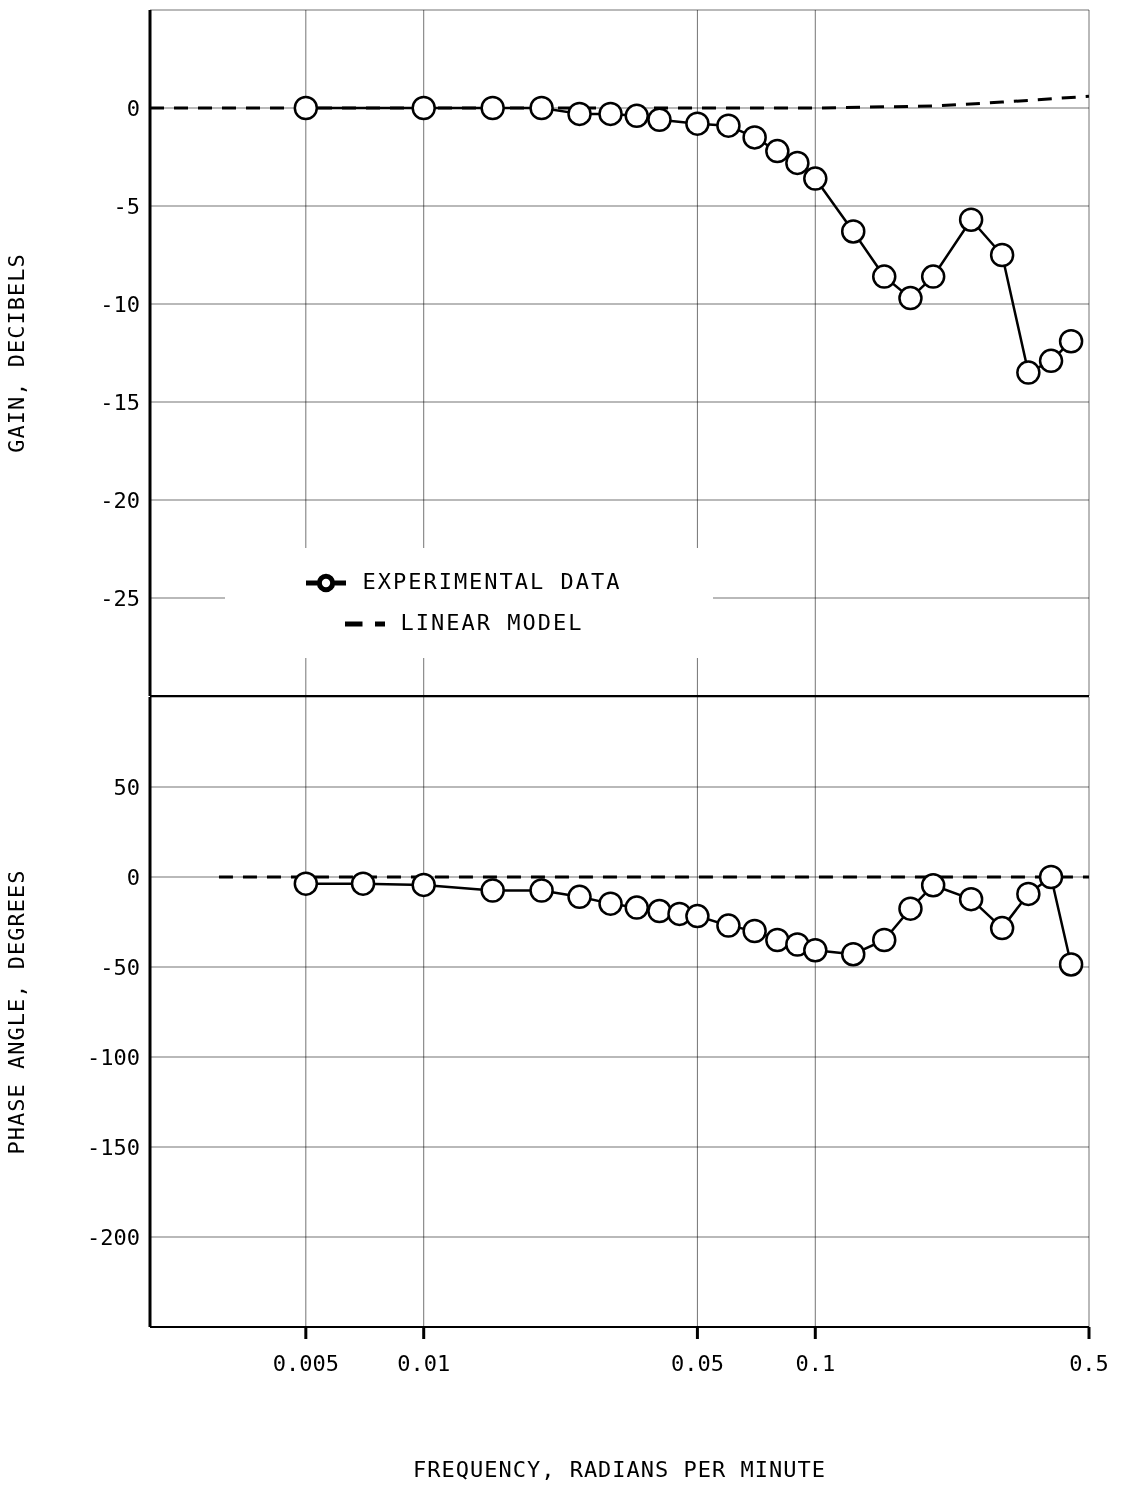  Describe the element at coordinates (492, 581) in the screenshot. I see `legend-label: EXPERIMENTAL DATA` at that location.